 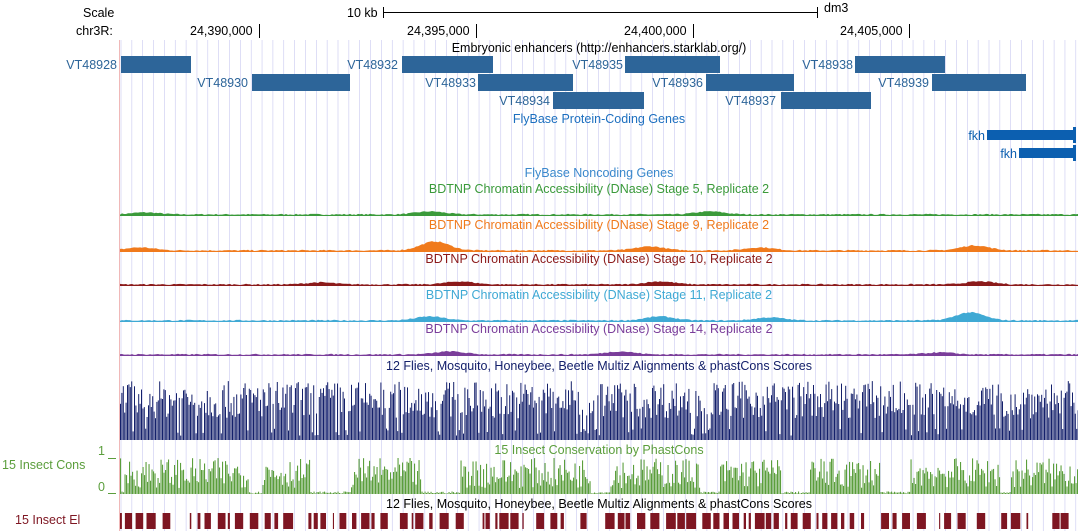 I want to click on chrom-label: chr3R:, so click(x=94, y=31).